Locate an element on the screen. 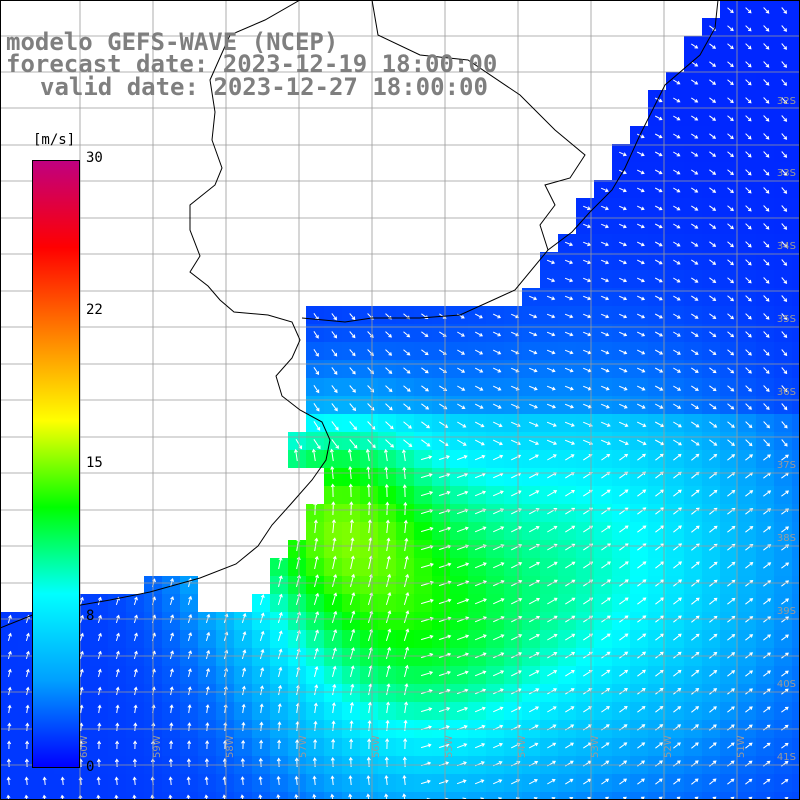  latitude-label: 40S is located at coordinates (786, 684).